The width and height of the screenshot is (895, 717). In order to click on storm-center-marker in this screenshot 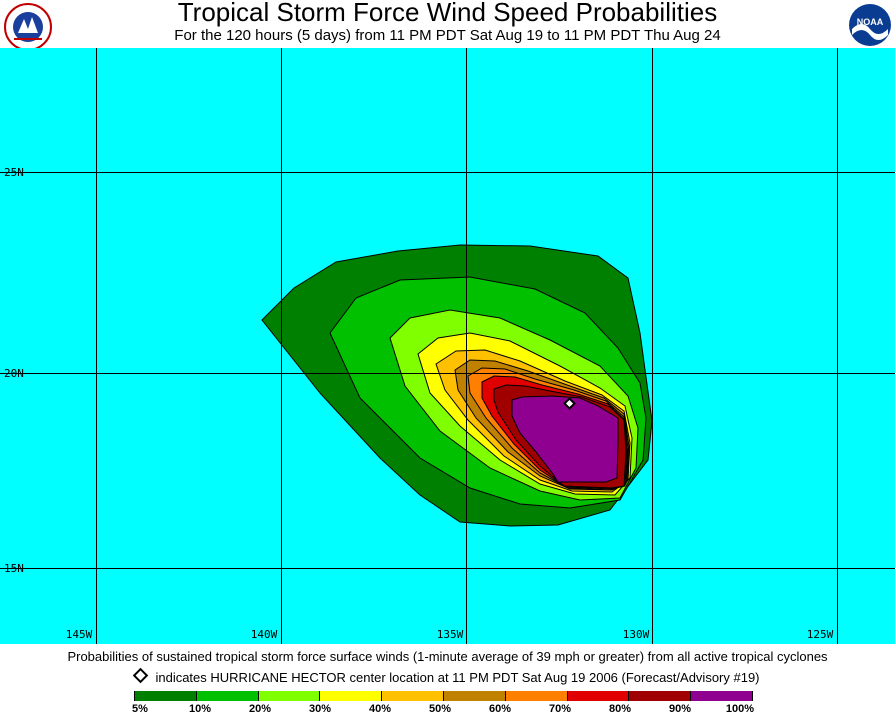, I will do `click(569, 403)`.